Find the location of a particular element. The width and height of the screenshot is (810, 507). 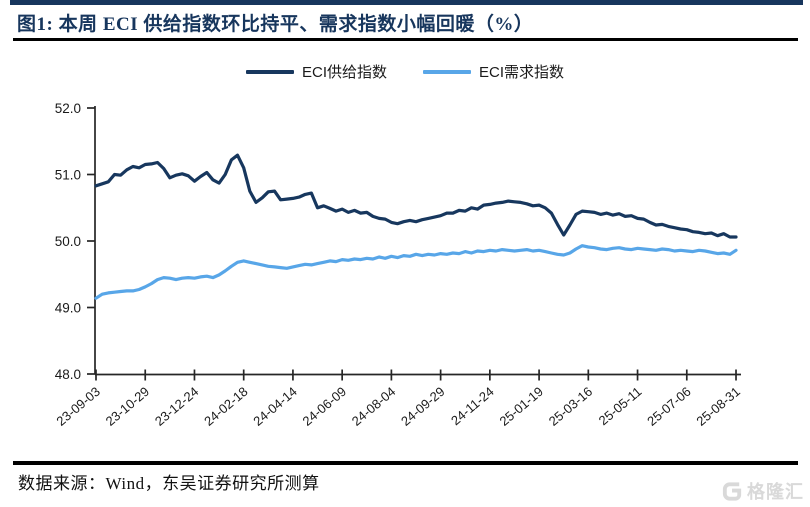

x-axis-label: 25-01-19 is located at coordinates (522, 406).